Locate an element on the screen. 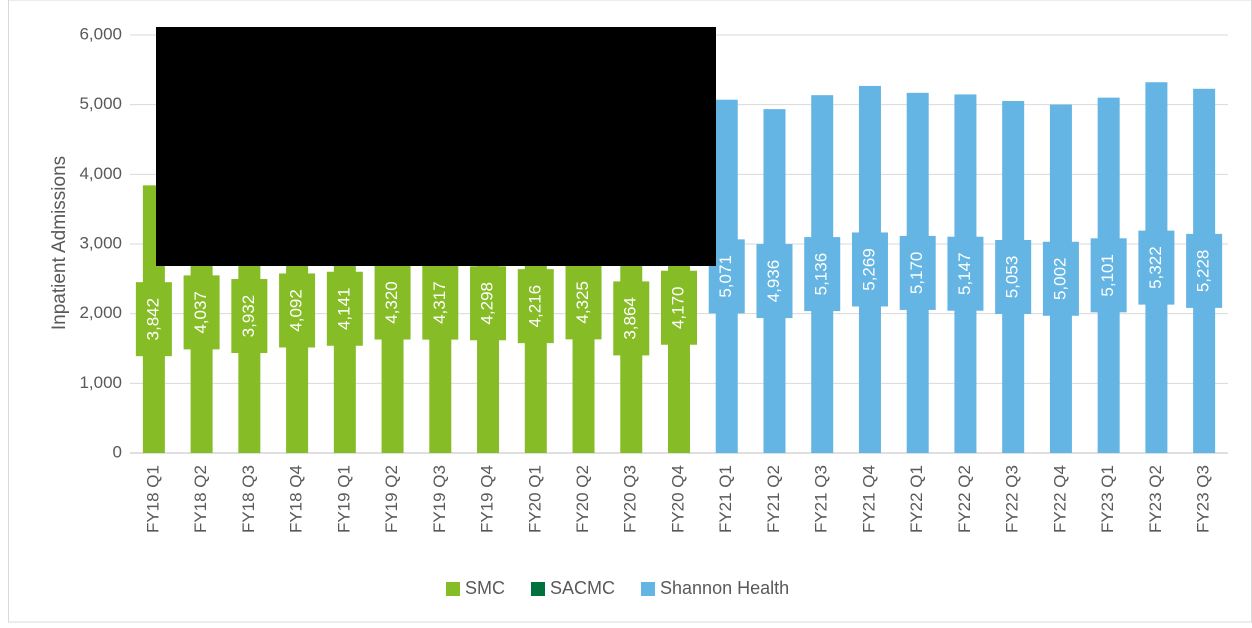 The image size is (1252, 628). x-tick-label: FY21 Q2 is located at coordinates (773, 499).